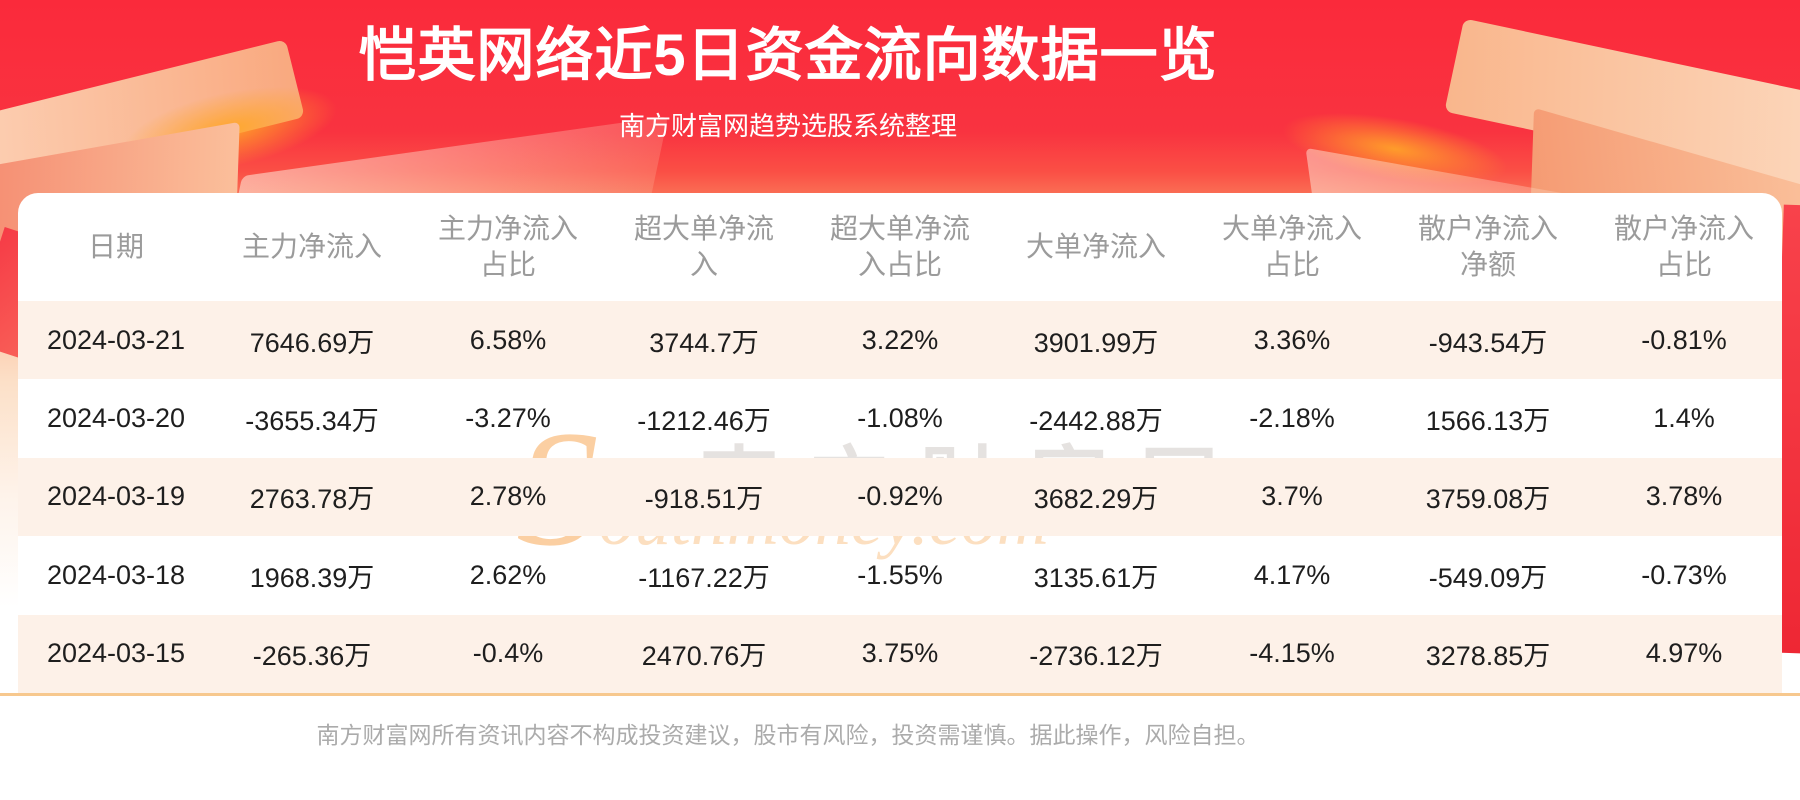 The height and width of the screenshot is (800, 1800). I want to click on value-cell: -1.55%, so click(900, 574).